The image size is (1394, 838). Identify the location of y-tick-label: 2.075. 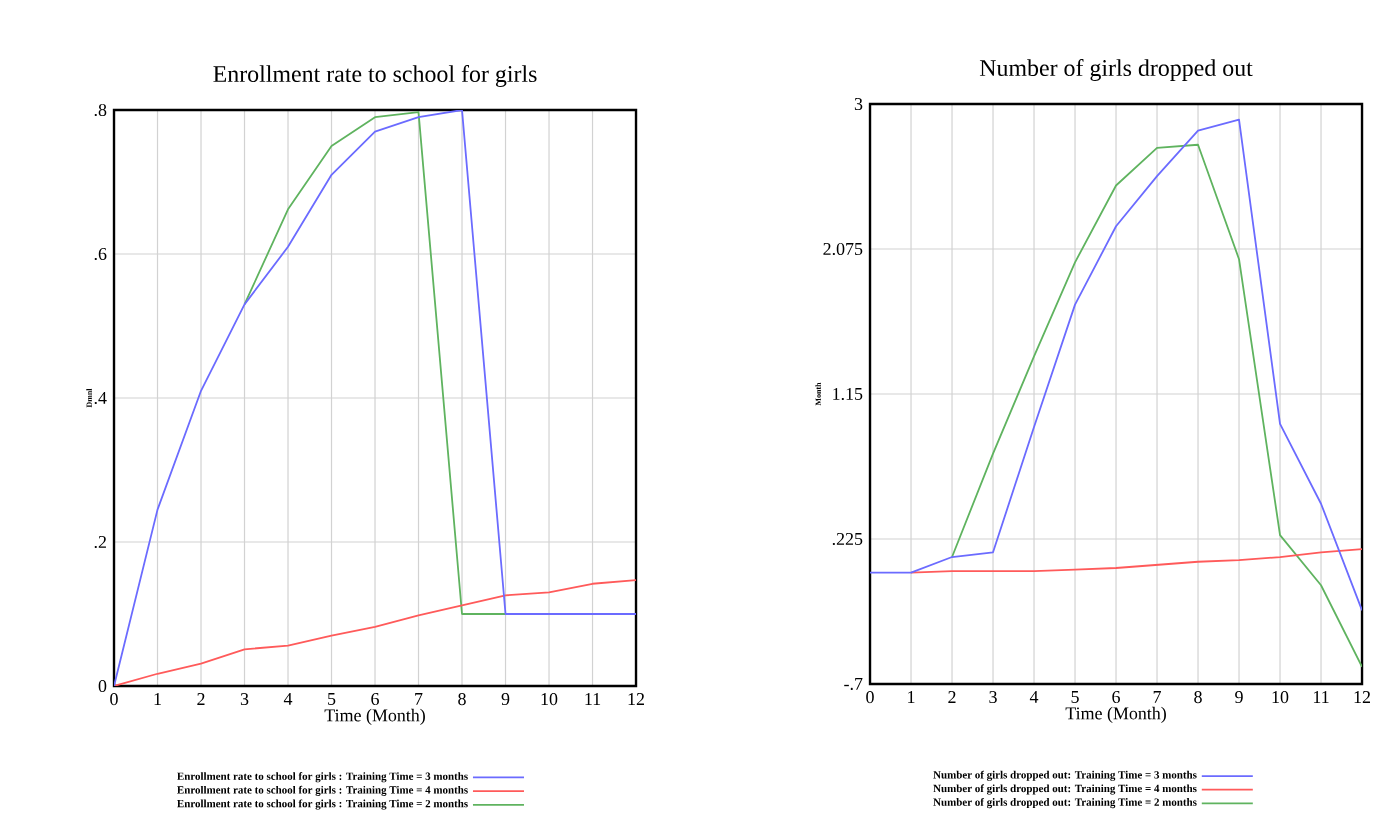
(843, 249).